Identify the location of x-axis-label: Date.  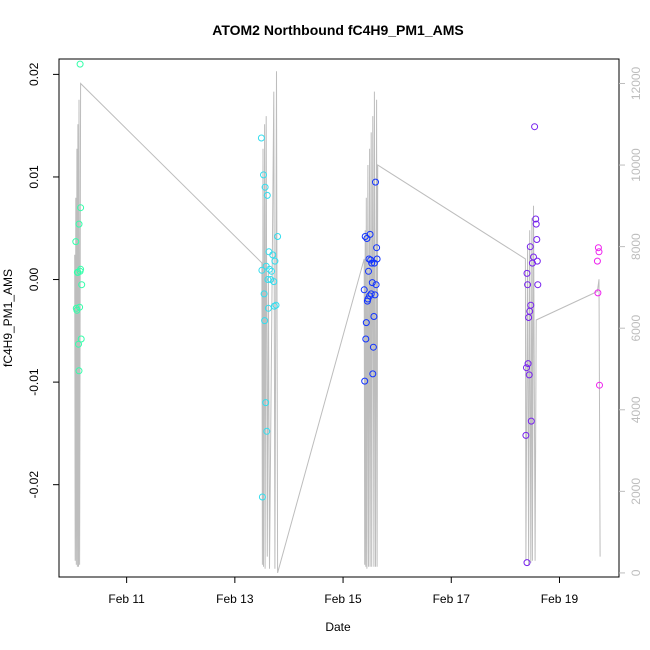
(338, 627).